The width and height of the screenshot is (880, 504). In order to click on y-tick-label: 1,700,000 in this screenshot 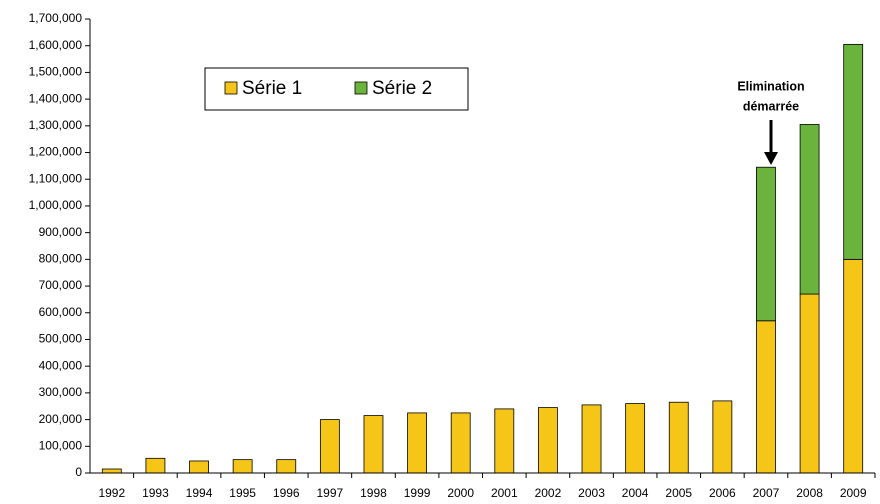, I will do `click(56, 18)`.